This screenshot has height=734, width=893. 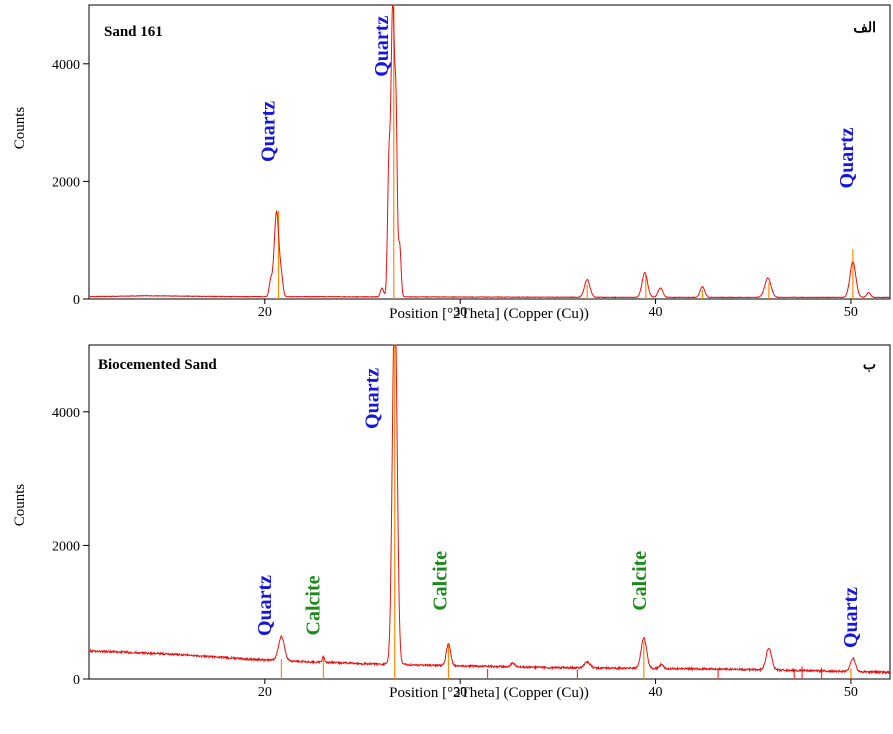 I want to click on panel-corner-label: الف, so click(x=864, y=28).